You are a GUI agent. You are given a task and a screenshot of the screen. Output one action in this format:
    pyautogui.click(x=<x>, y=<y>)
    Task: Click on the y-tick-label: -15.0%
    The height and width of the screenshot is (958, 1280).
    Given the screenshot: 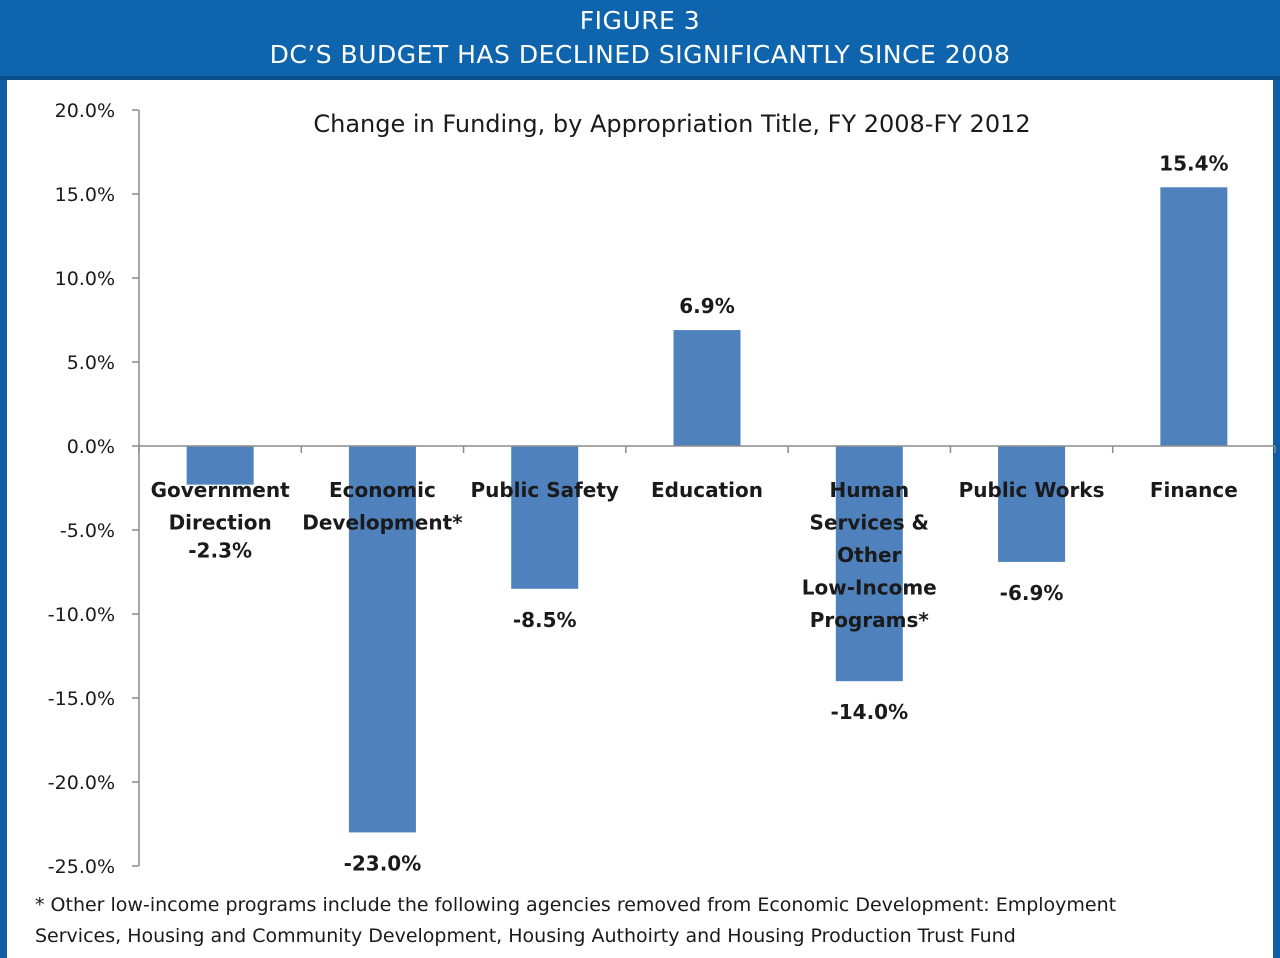 What is the action you would take?
    pyautogui.click(x=81, y=699)
    